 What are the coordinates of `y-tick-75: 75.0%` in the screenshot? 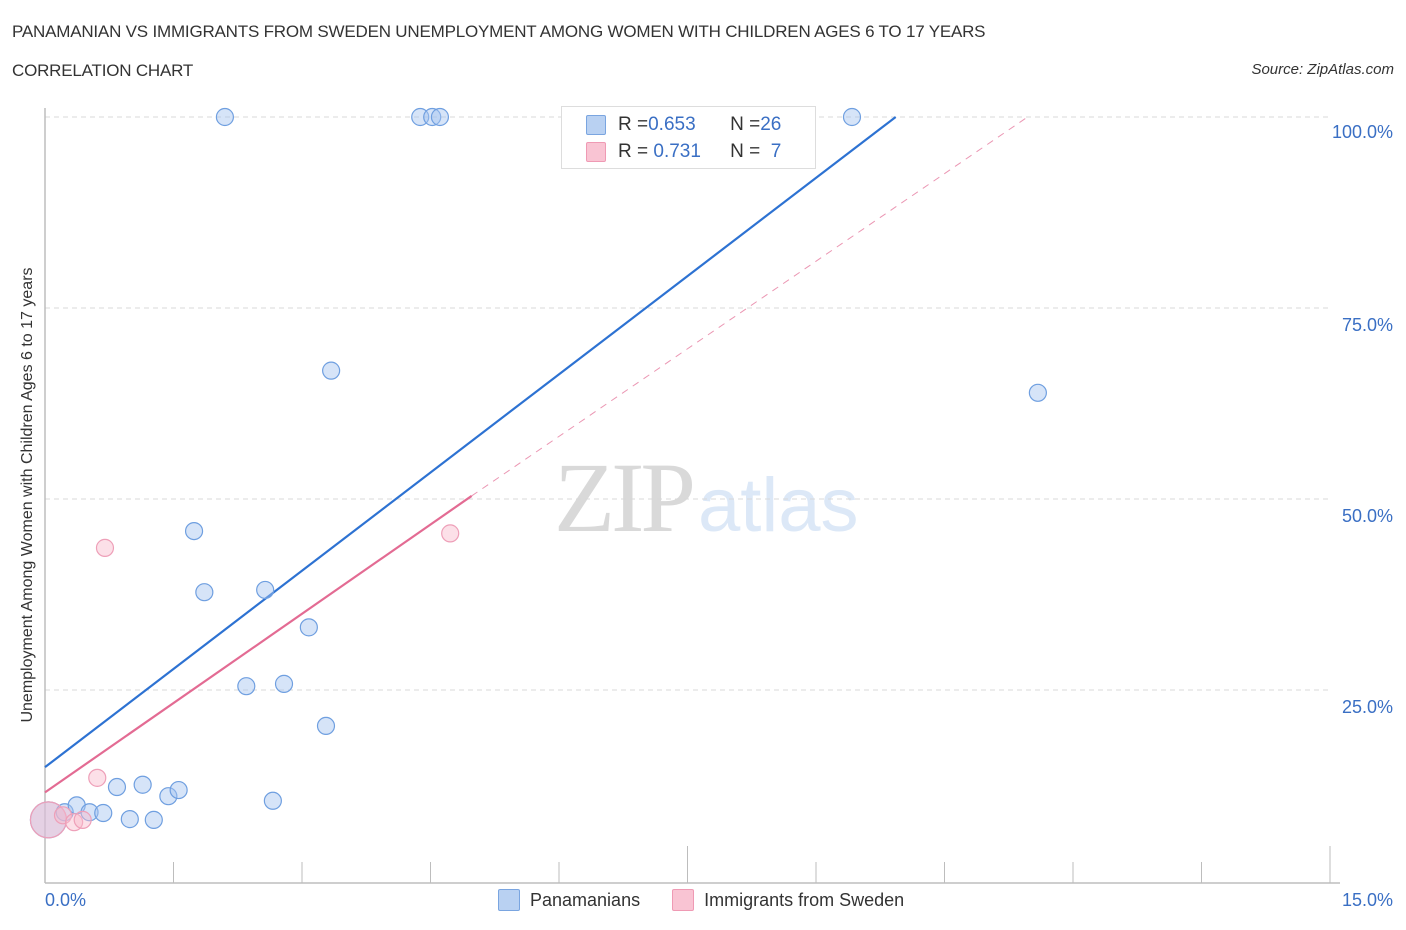 It's located at (1367, 325).